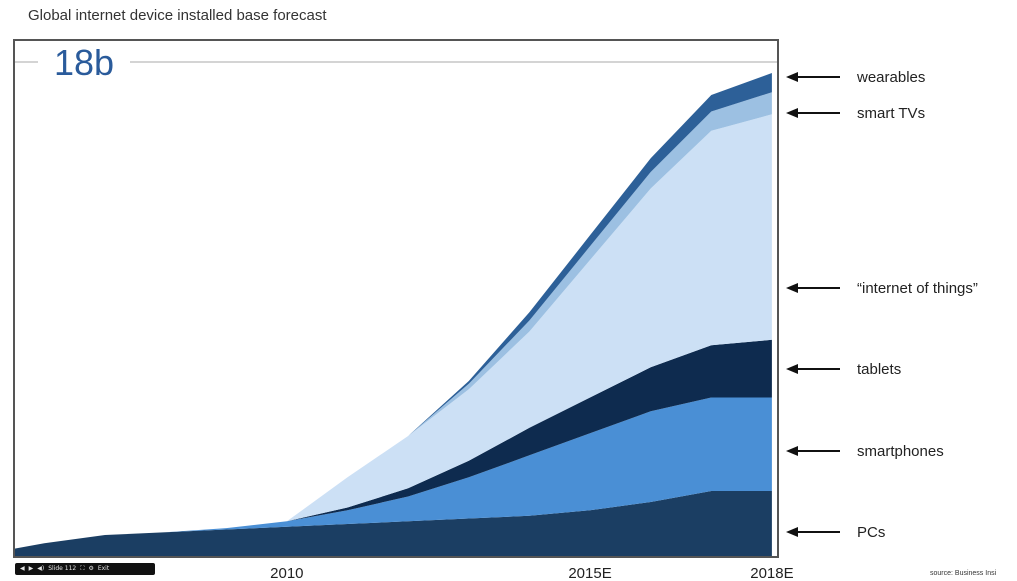 The image size is (1017, 581). What do you see at coordinates (589, 573) in the screenshot?
I see `x-tick-label: 2015E` at bounding box center [589, 573].